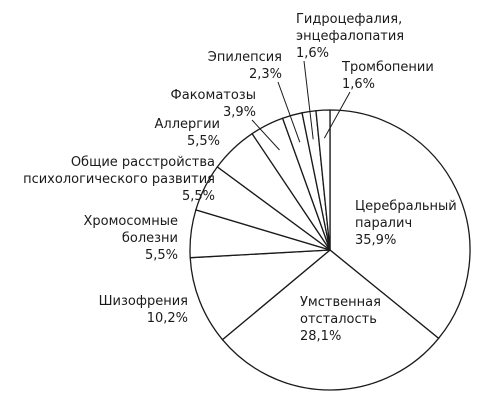 The height and width of the screenshot is (401, 490). I want to click on slice-label-line: болезни, so click(150, 238).